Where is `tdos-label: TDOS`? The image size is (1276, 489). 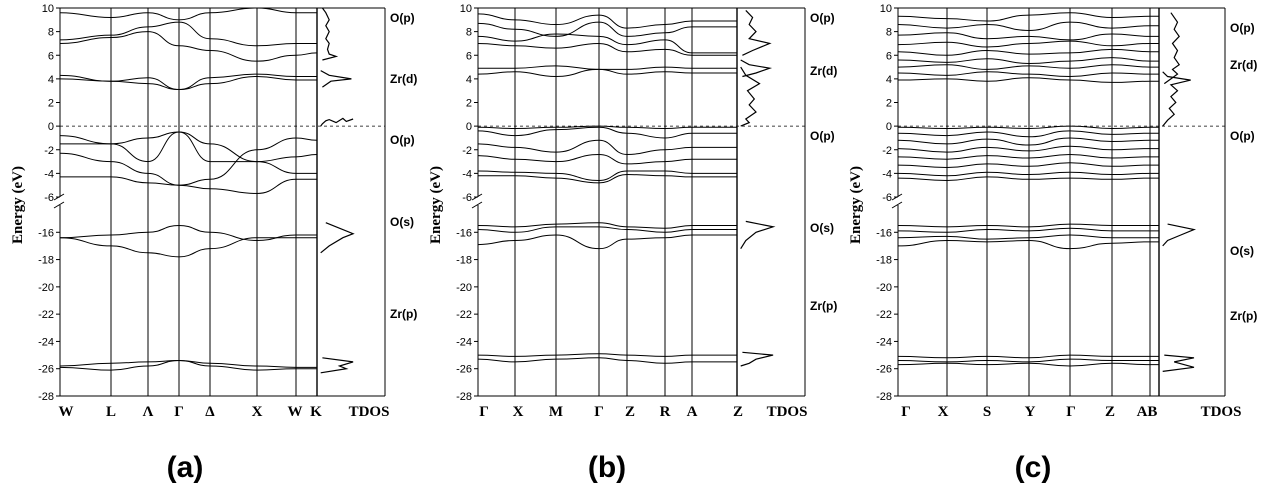
tdos-label: TDOS is located at coordinates (1221, 412).